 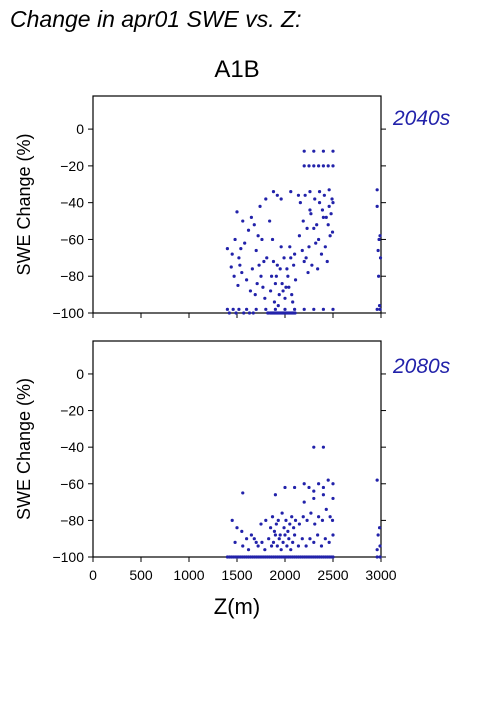 I want to click on period-label-2040s: 2040s, so click(x=422, y=118).